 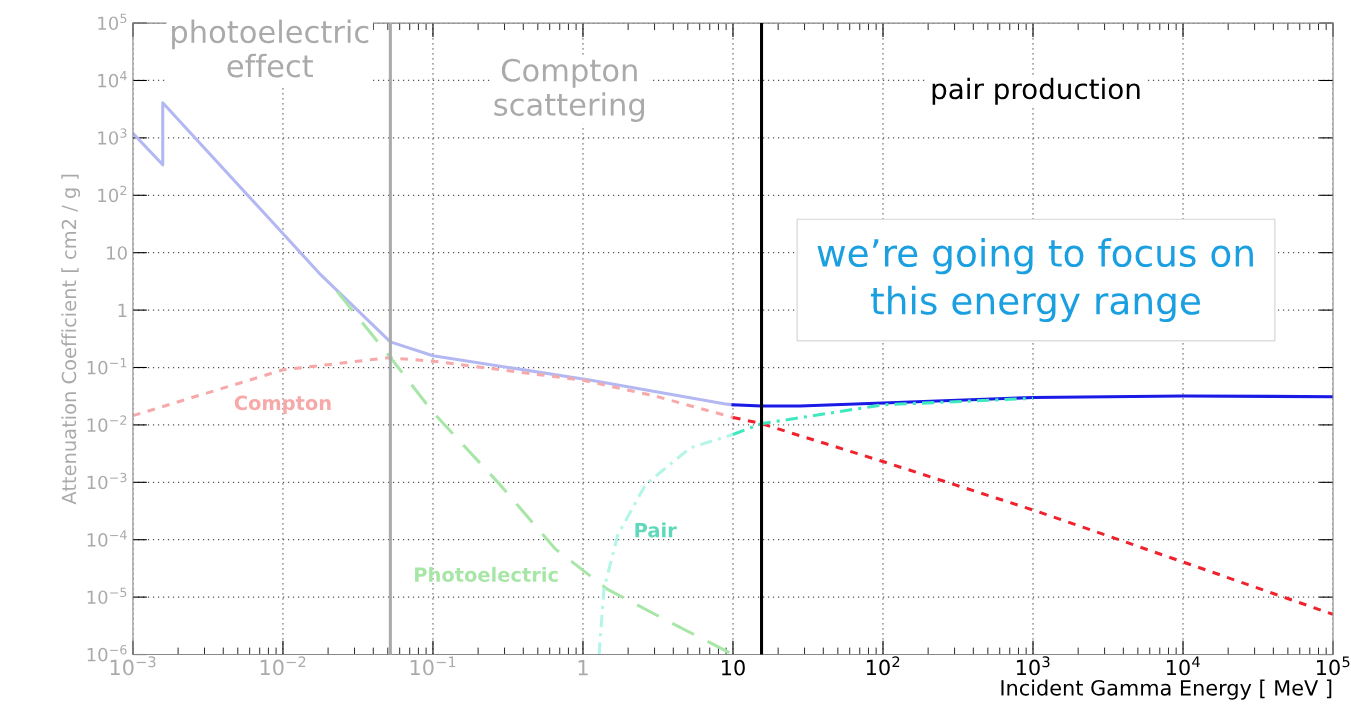 I want to click on x-tick-label: 10$^{4}$, so click(x=1183, y=666).